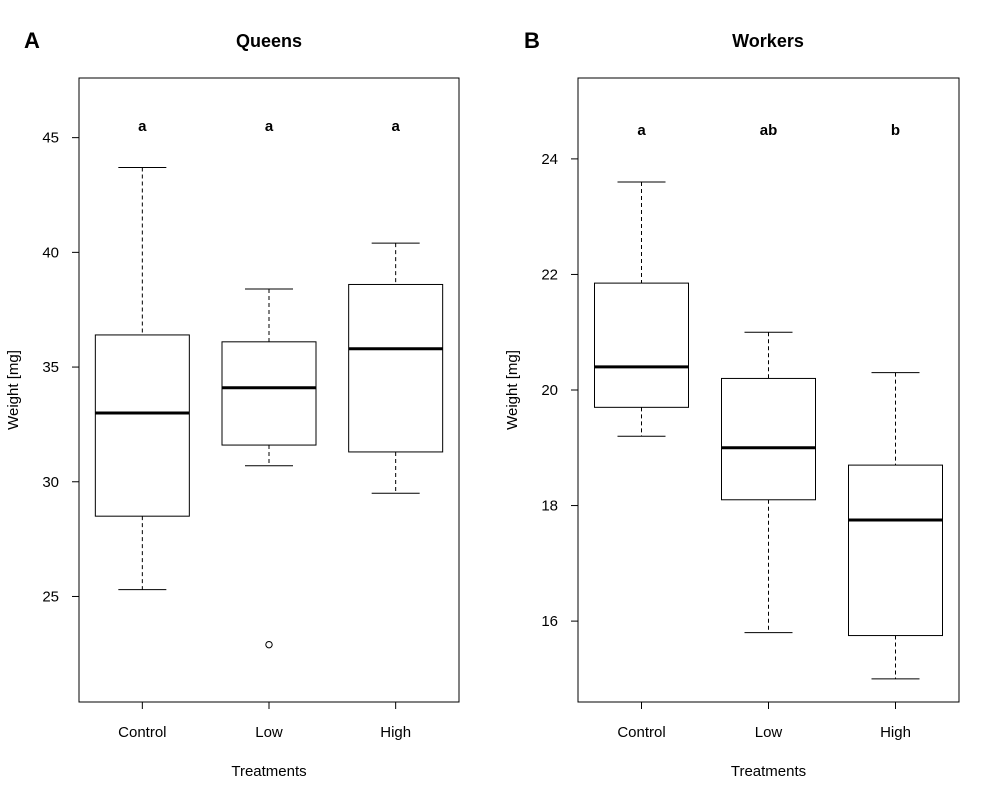  Describe the element at coordinates (768, 41) in the screenshot. I see `panel-title: Workers` at that location.